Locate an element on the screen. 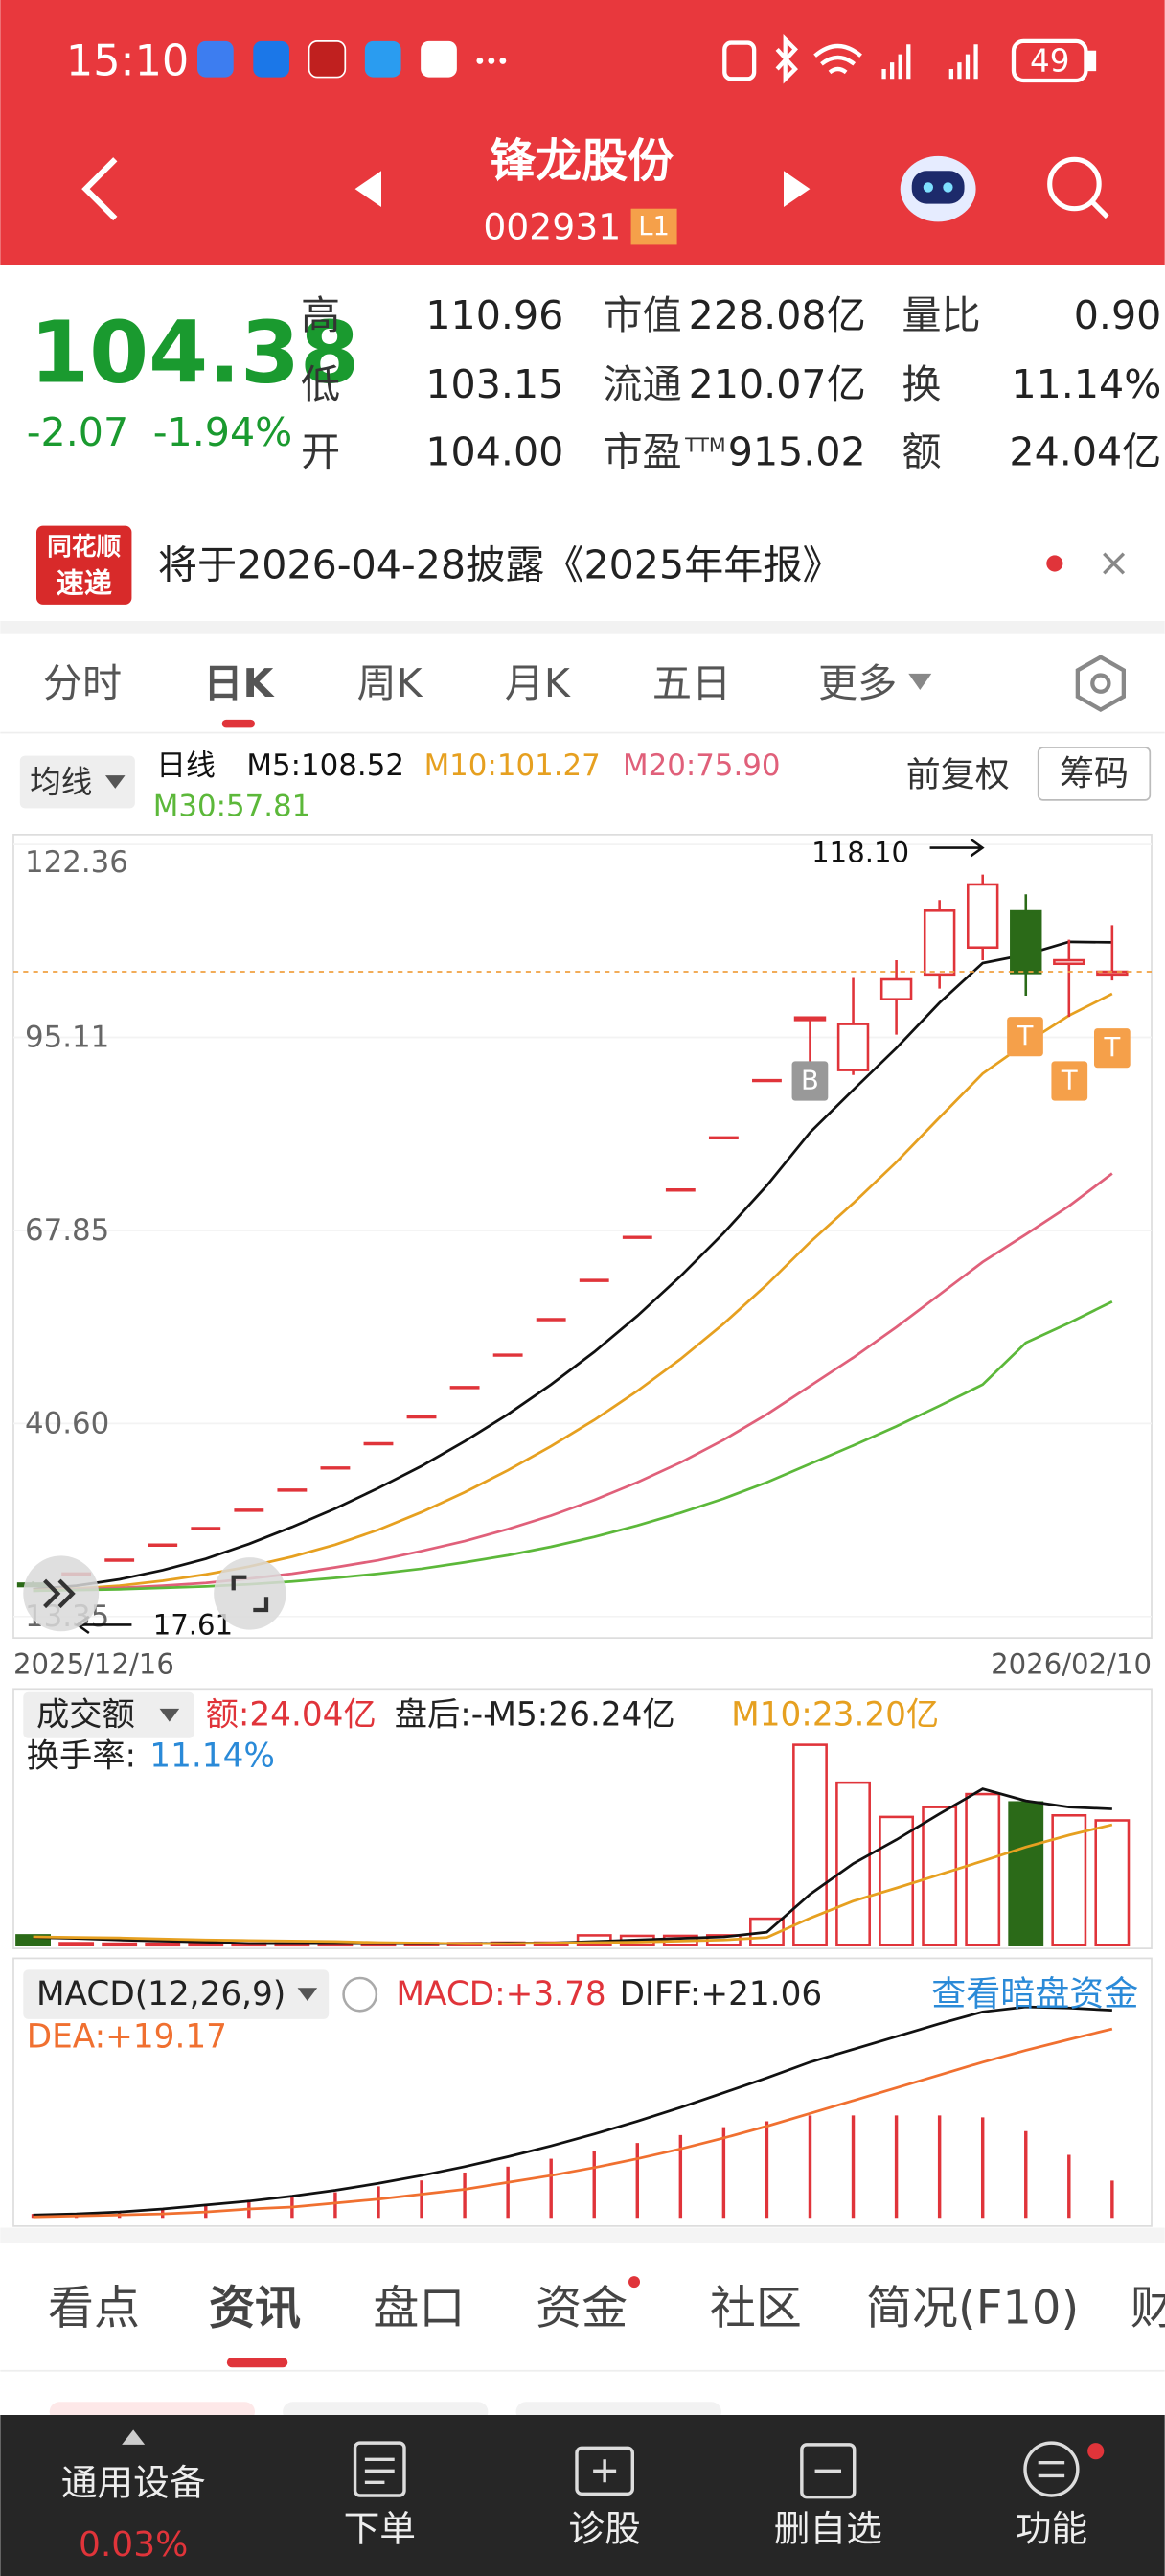 This screenshot has height=2576, width=1165. next-stock is located at coordinates (798, 189).